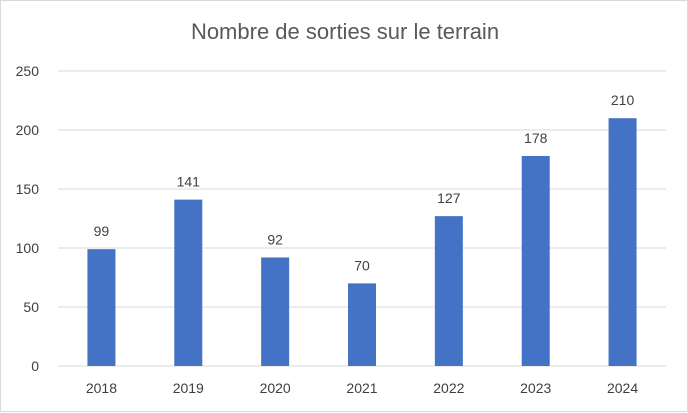  What do you see at coordinates (102, 231) in the screenshot?
I see `data-label: 99` at bounding box center [102, 231].